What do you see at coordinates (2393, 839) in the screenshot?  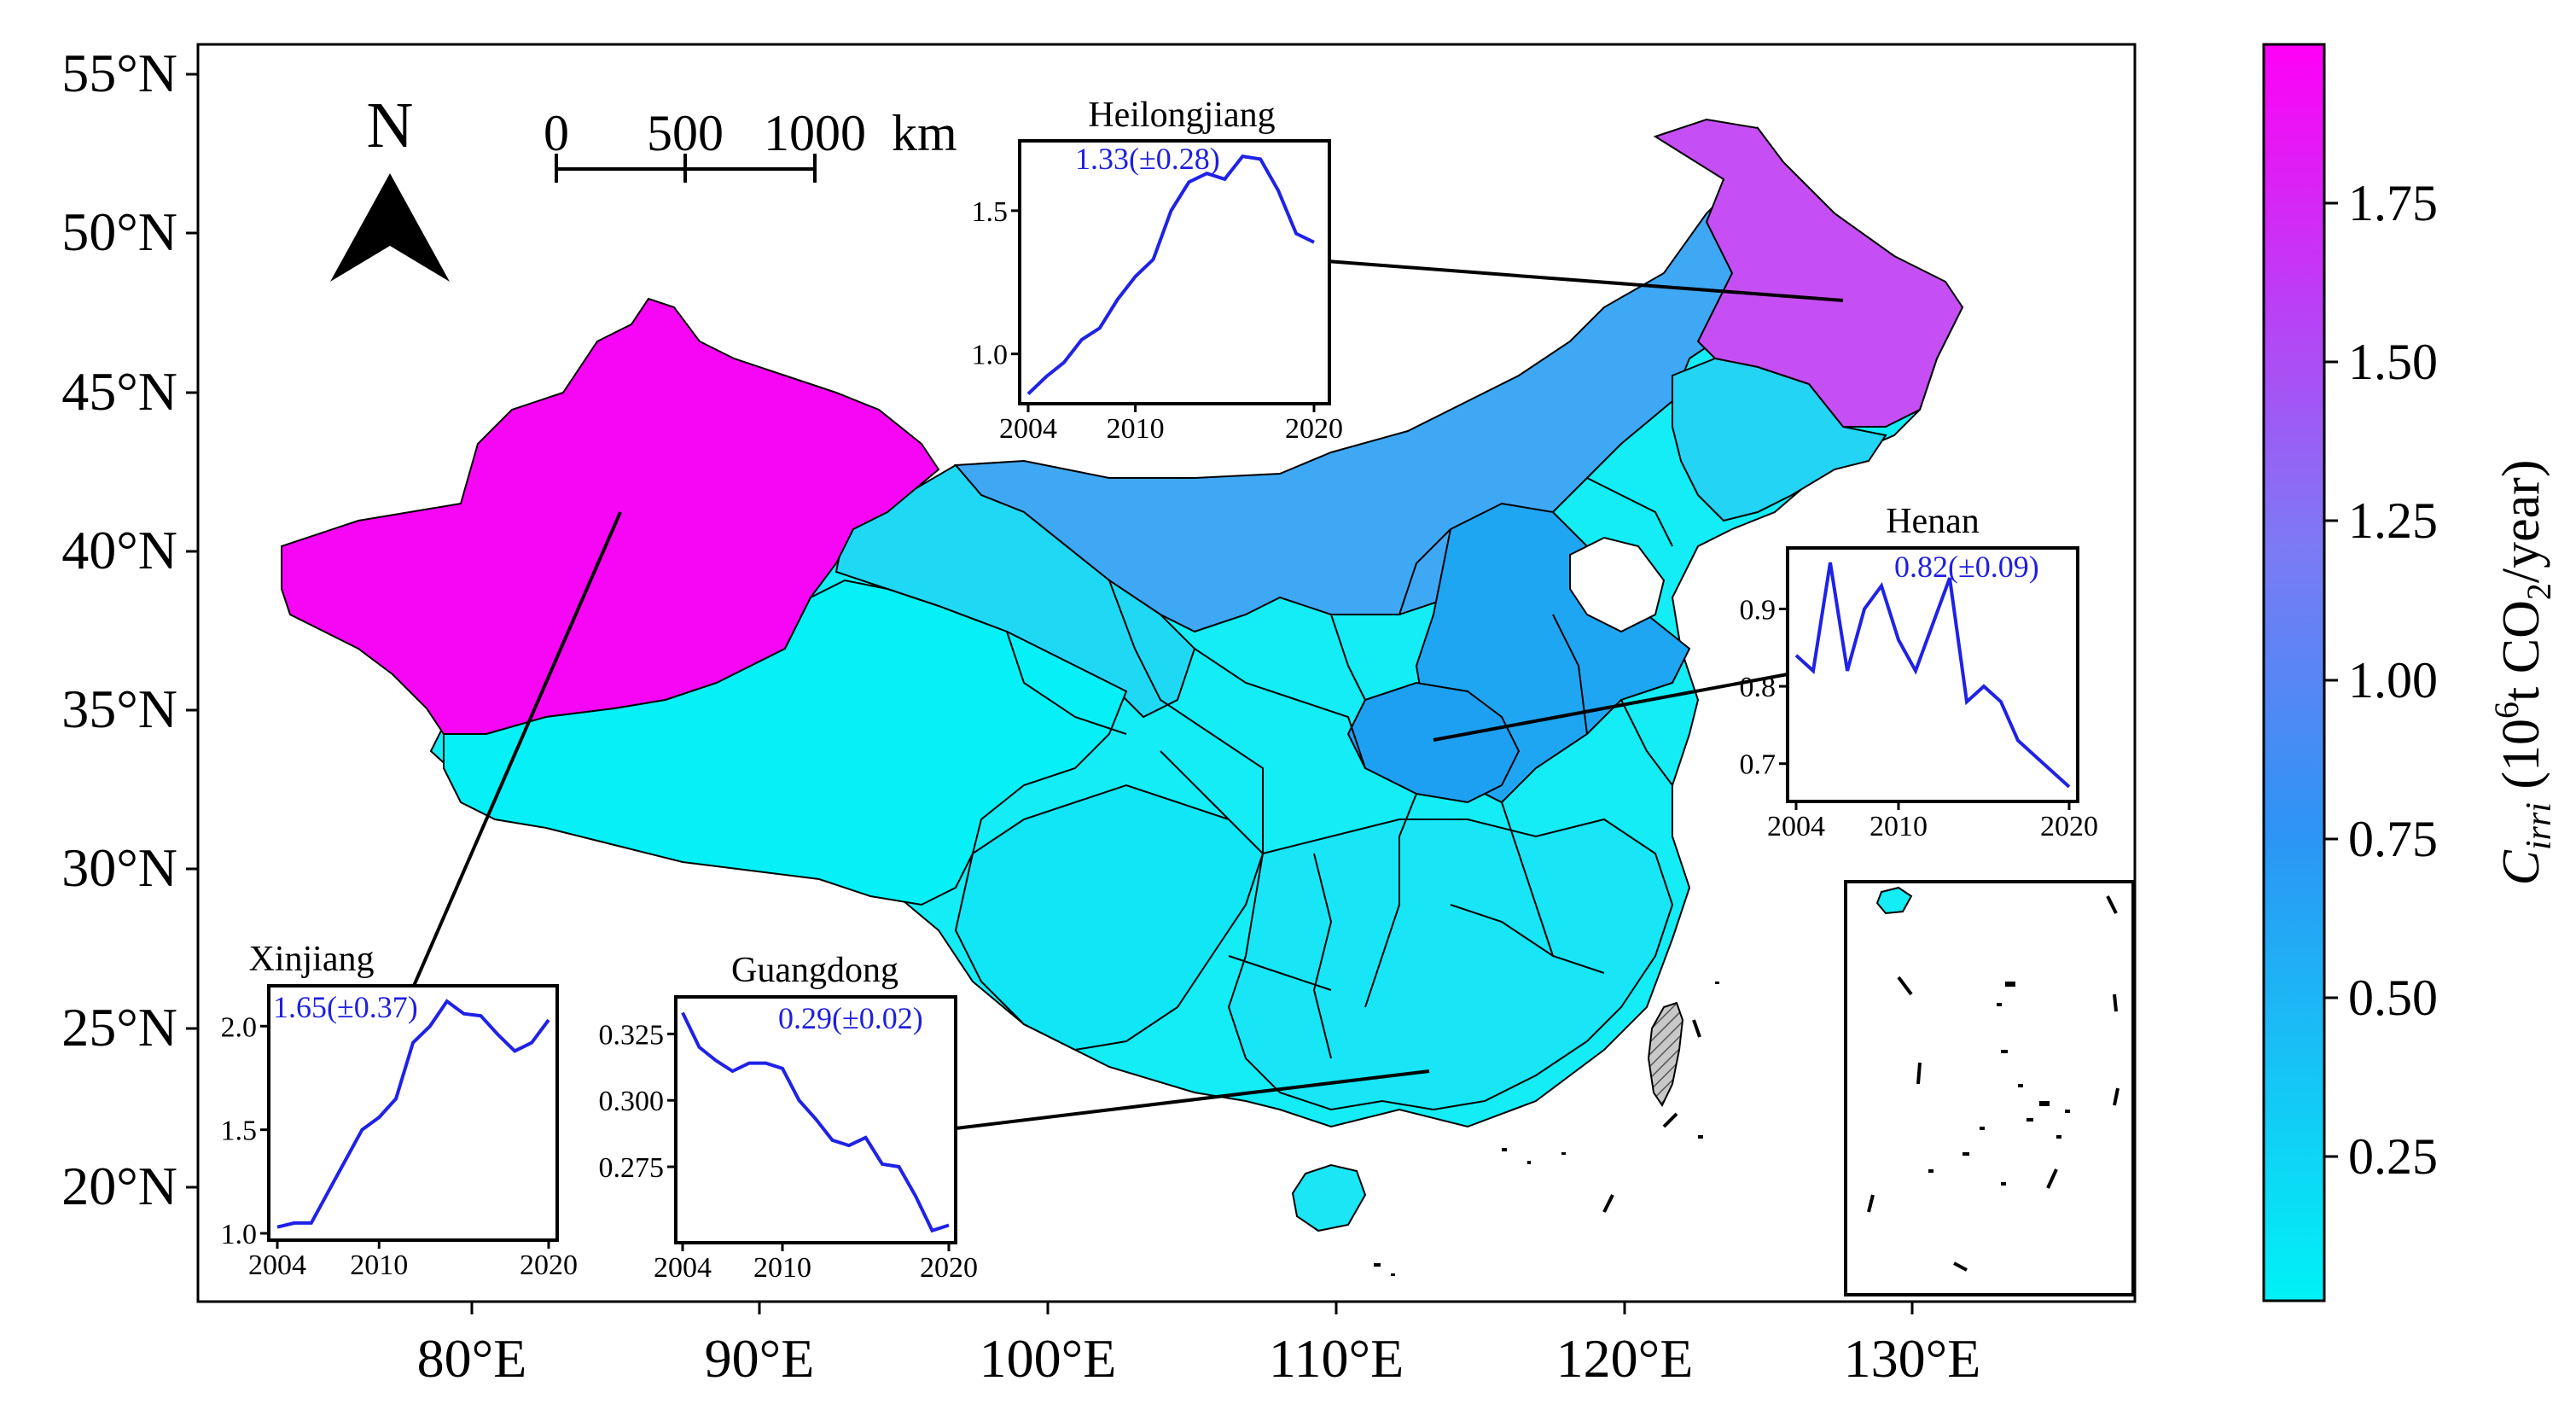 I see `colorbar-tick-label: 0.75` at bounding box center [2393, 839].